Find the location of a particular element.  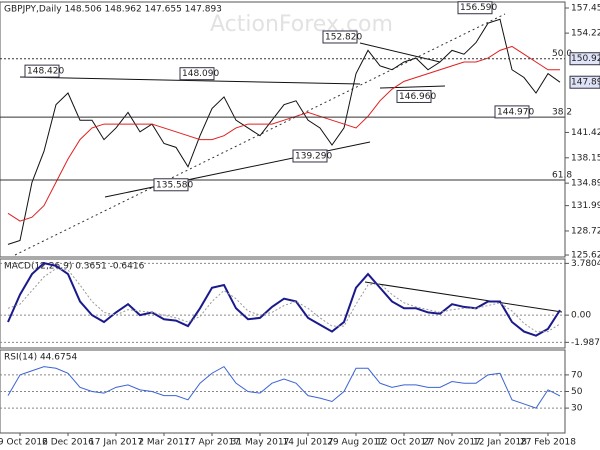

rsi-title: RSI(14) 44.6754 is located at coordinates (40, 358).